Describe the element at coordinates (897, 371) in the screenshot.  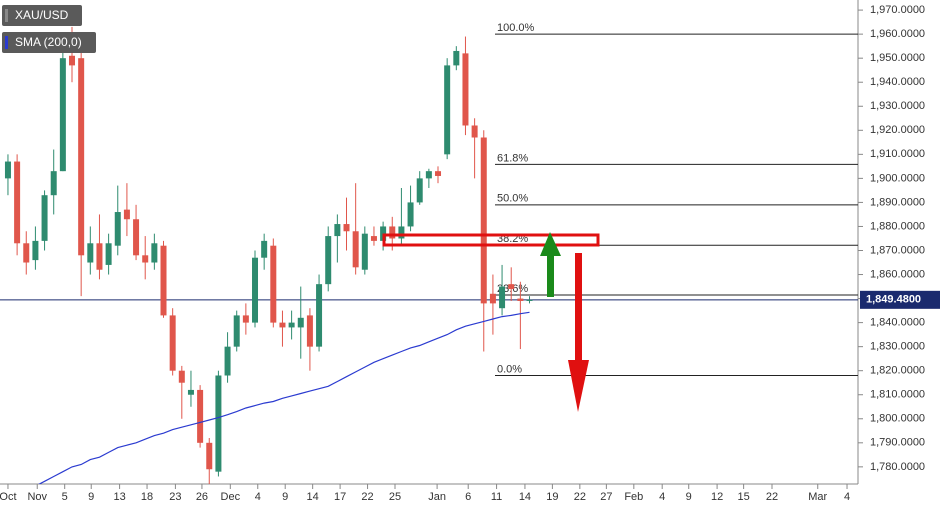
I see `y-tick-label: 1,820.0000` at that location.